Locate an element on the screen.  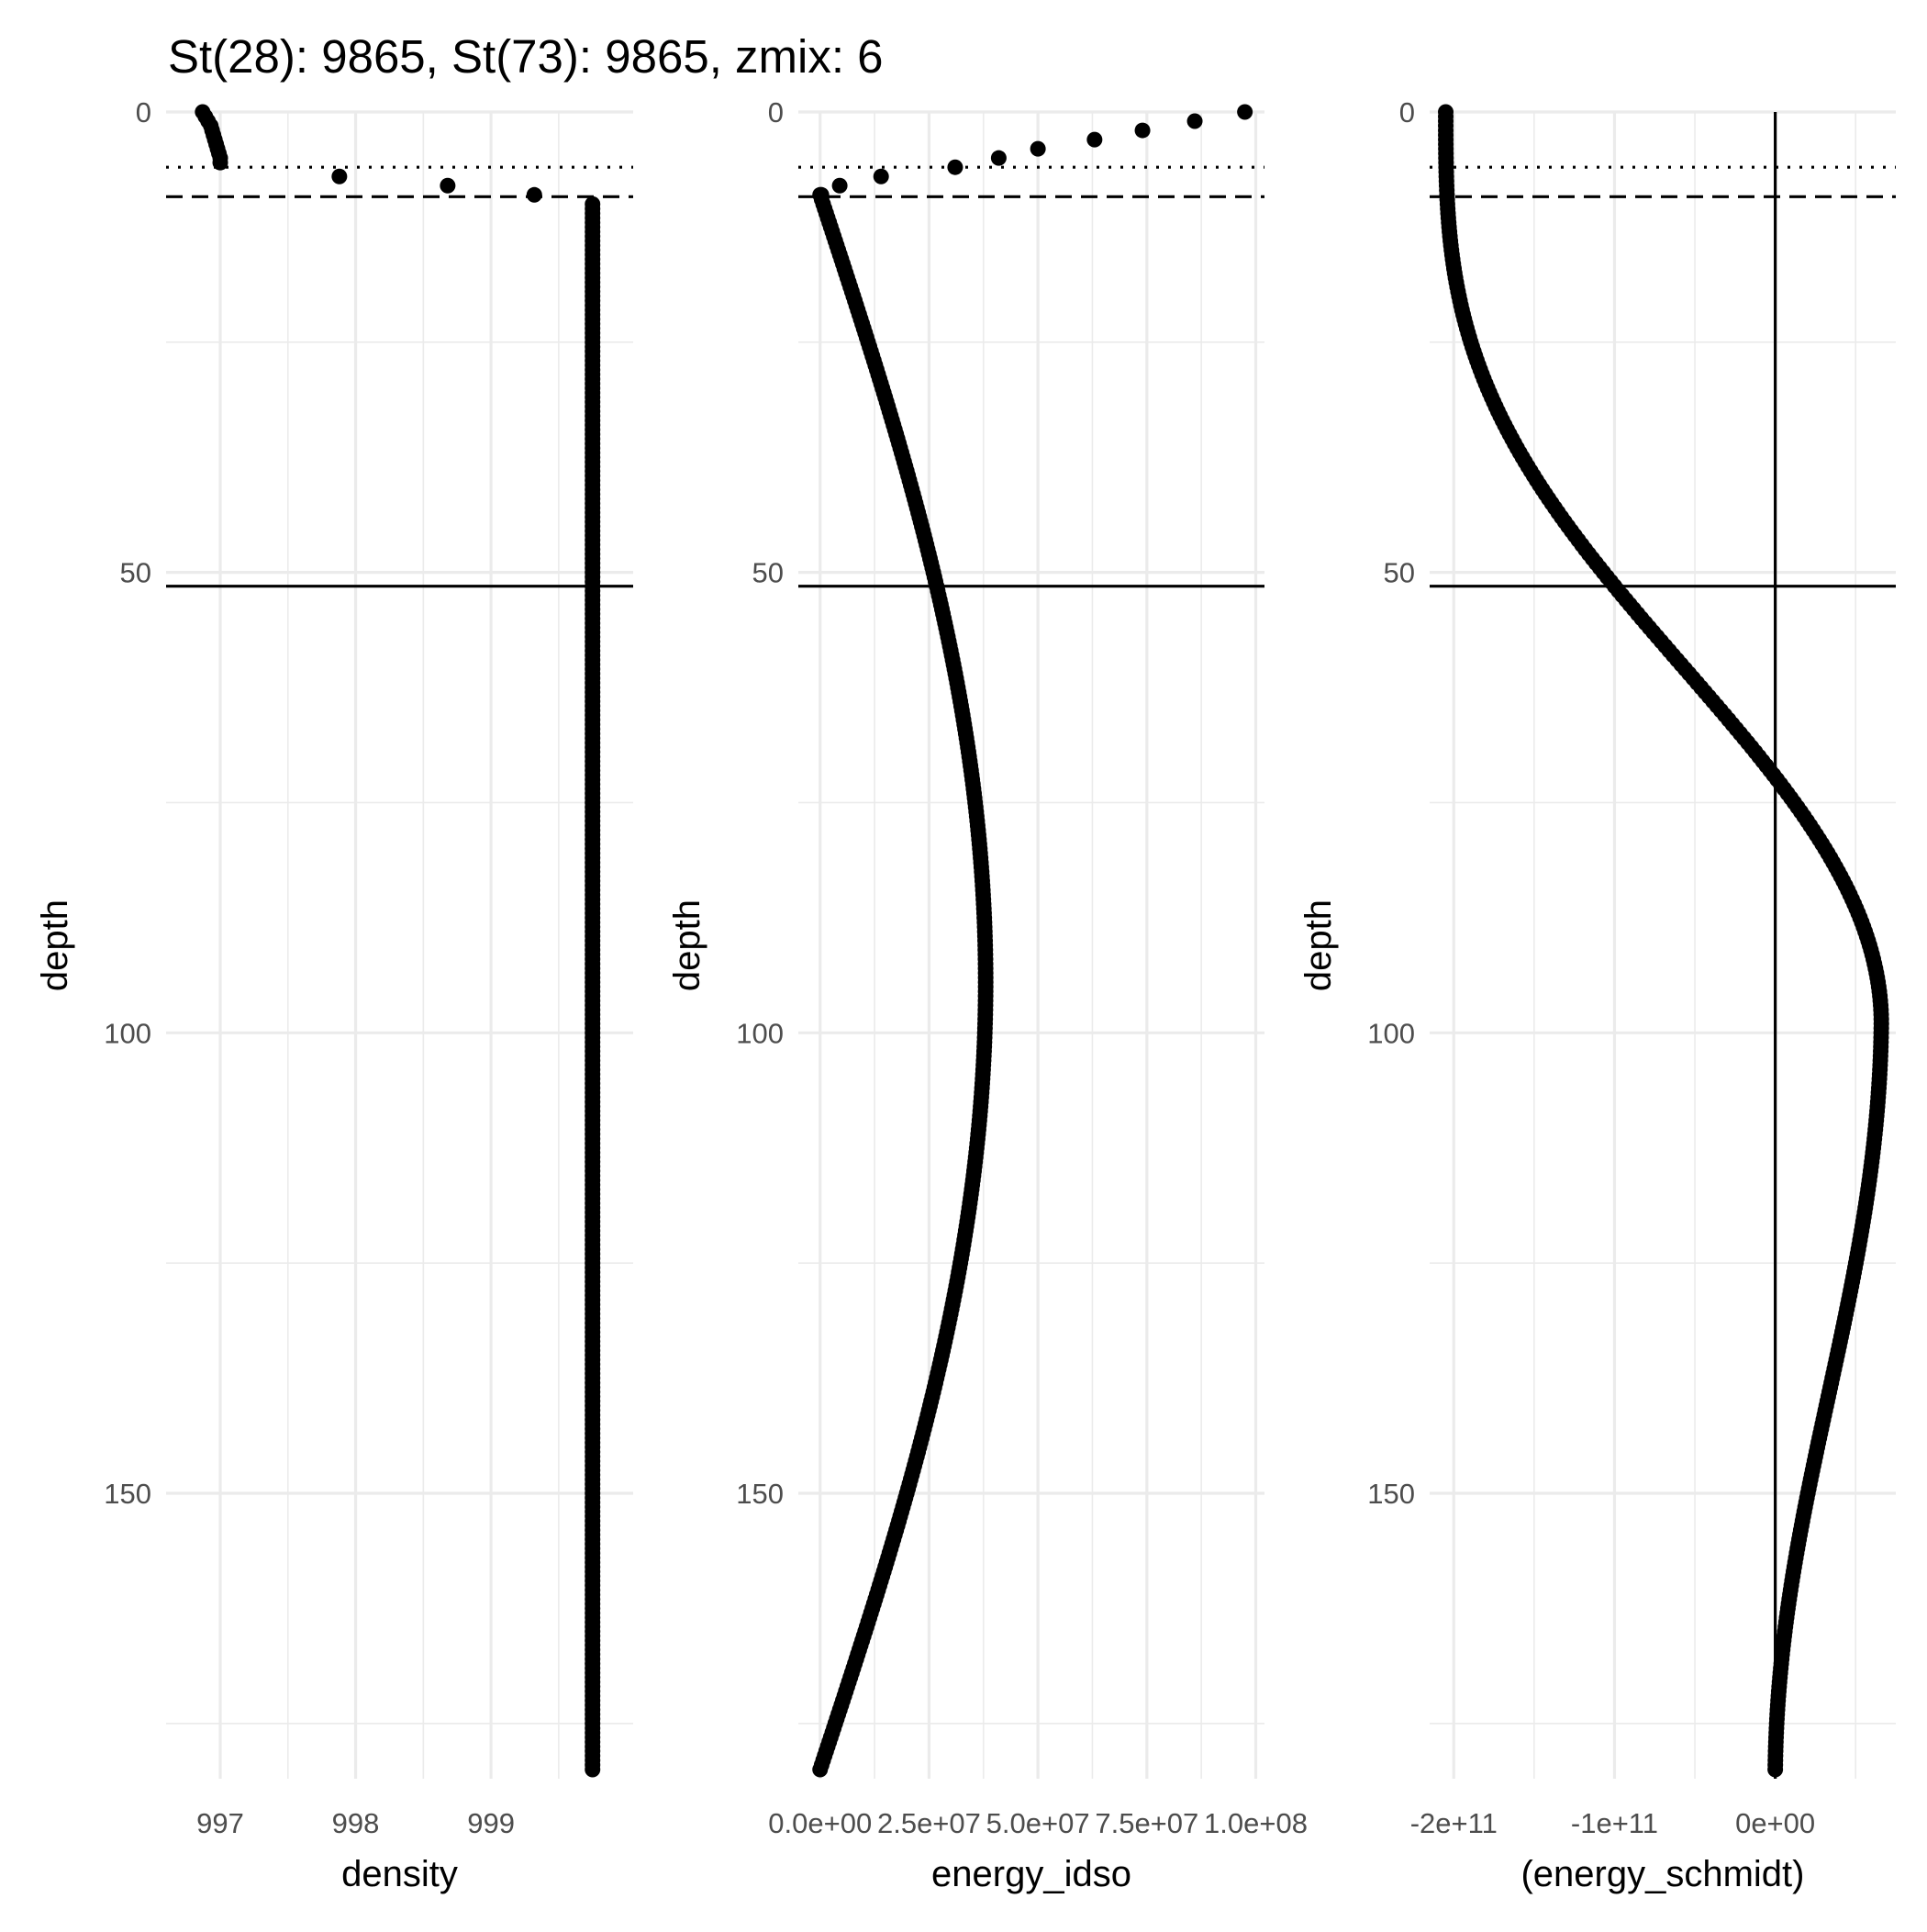
x-axis-label: (energy_schmidt) is located at coordinates (1662, 1874).